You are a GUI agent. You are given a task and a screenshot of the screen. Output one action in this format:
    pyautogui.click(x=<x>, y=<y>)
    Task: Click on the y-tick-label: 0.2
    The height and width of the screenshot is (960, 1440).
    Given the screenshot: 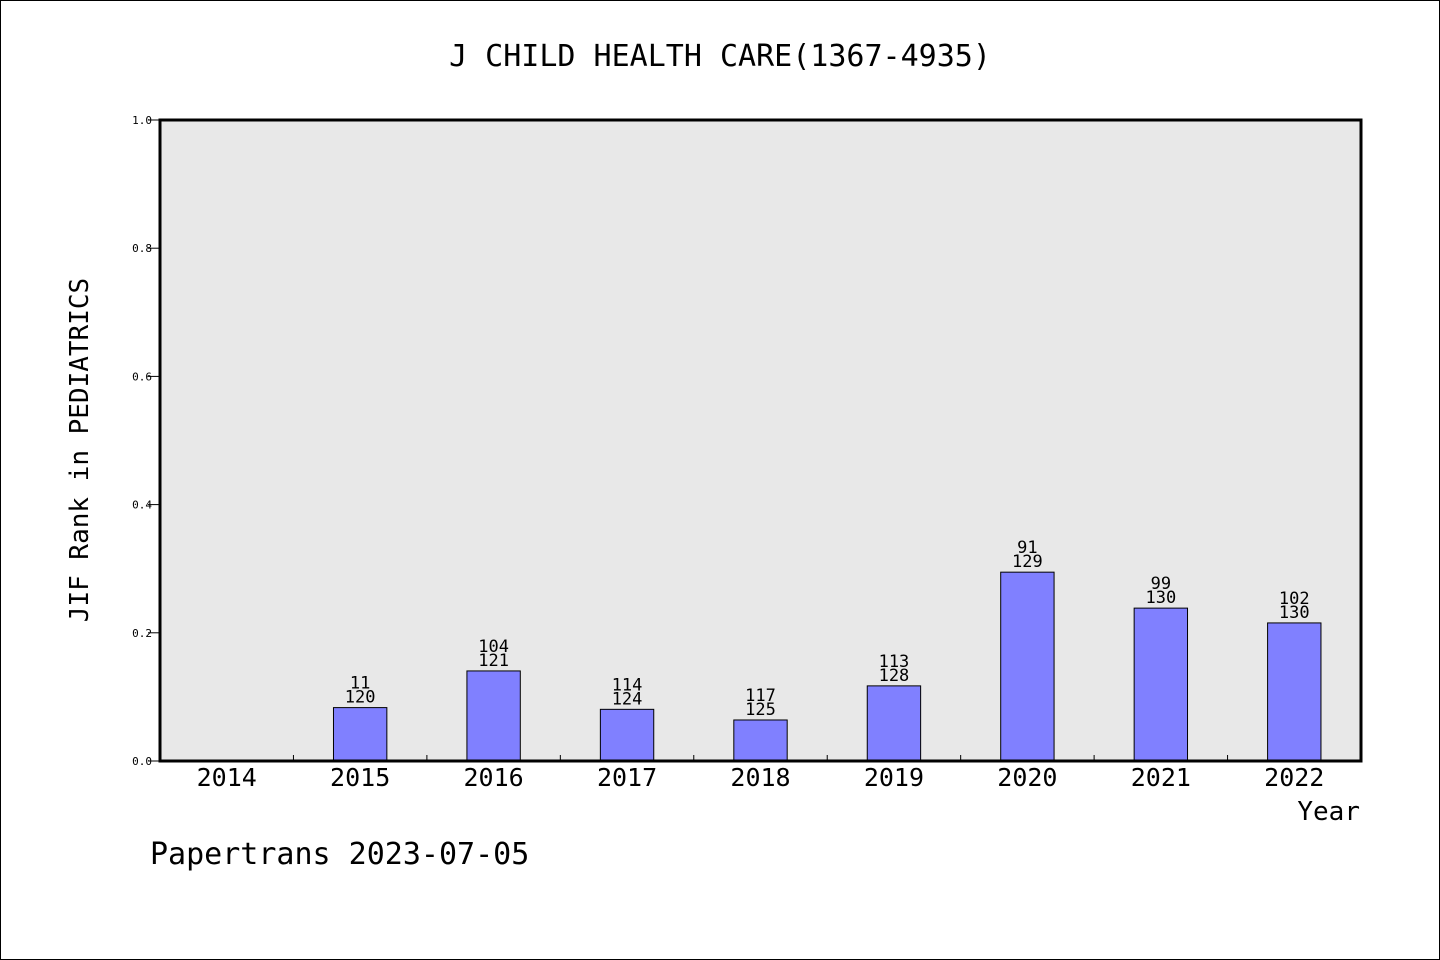 What is the action you would take?
    pyautogui.click(x=142, y=633)
    